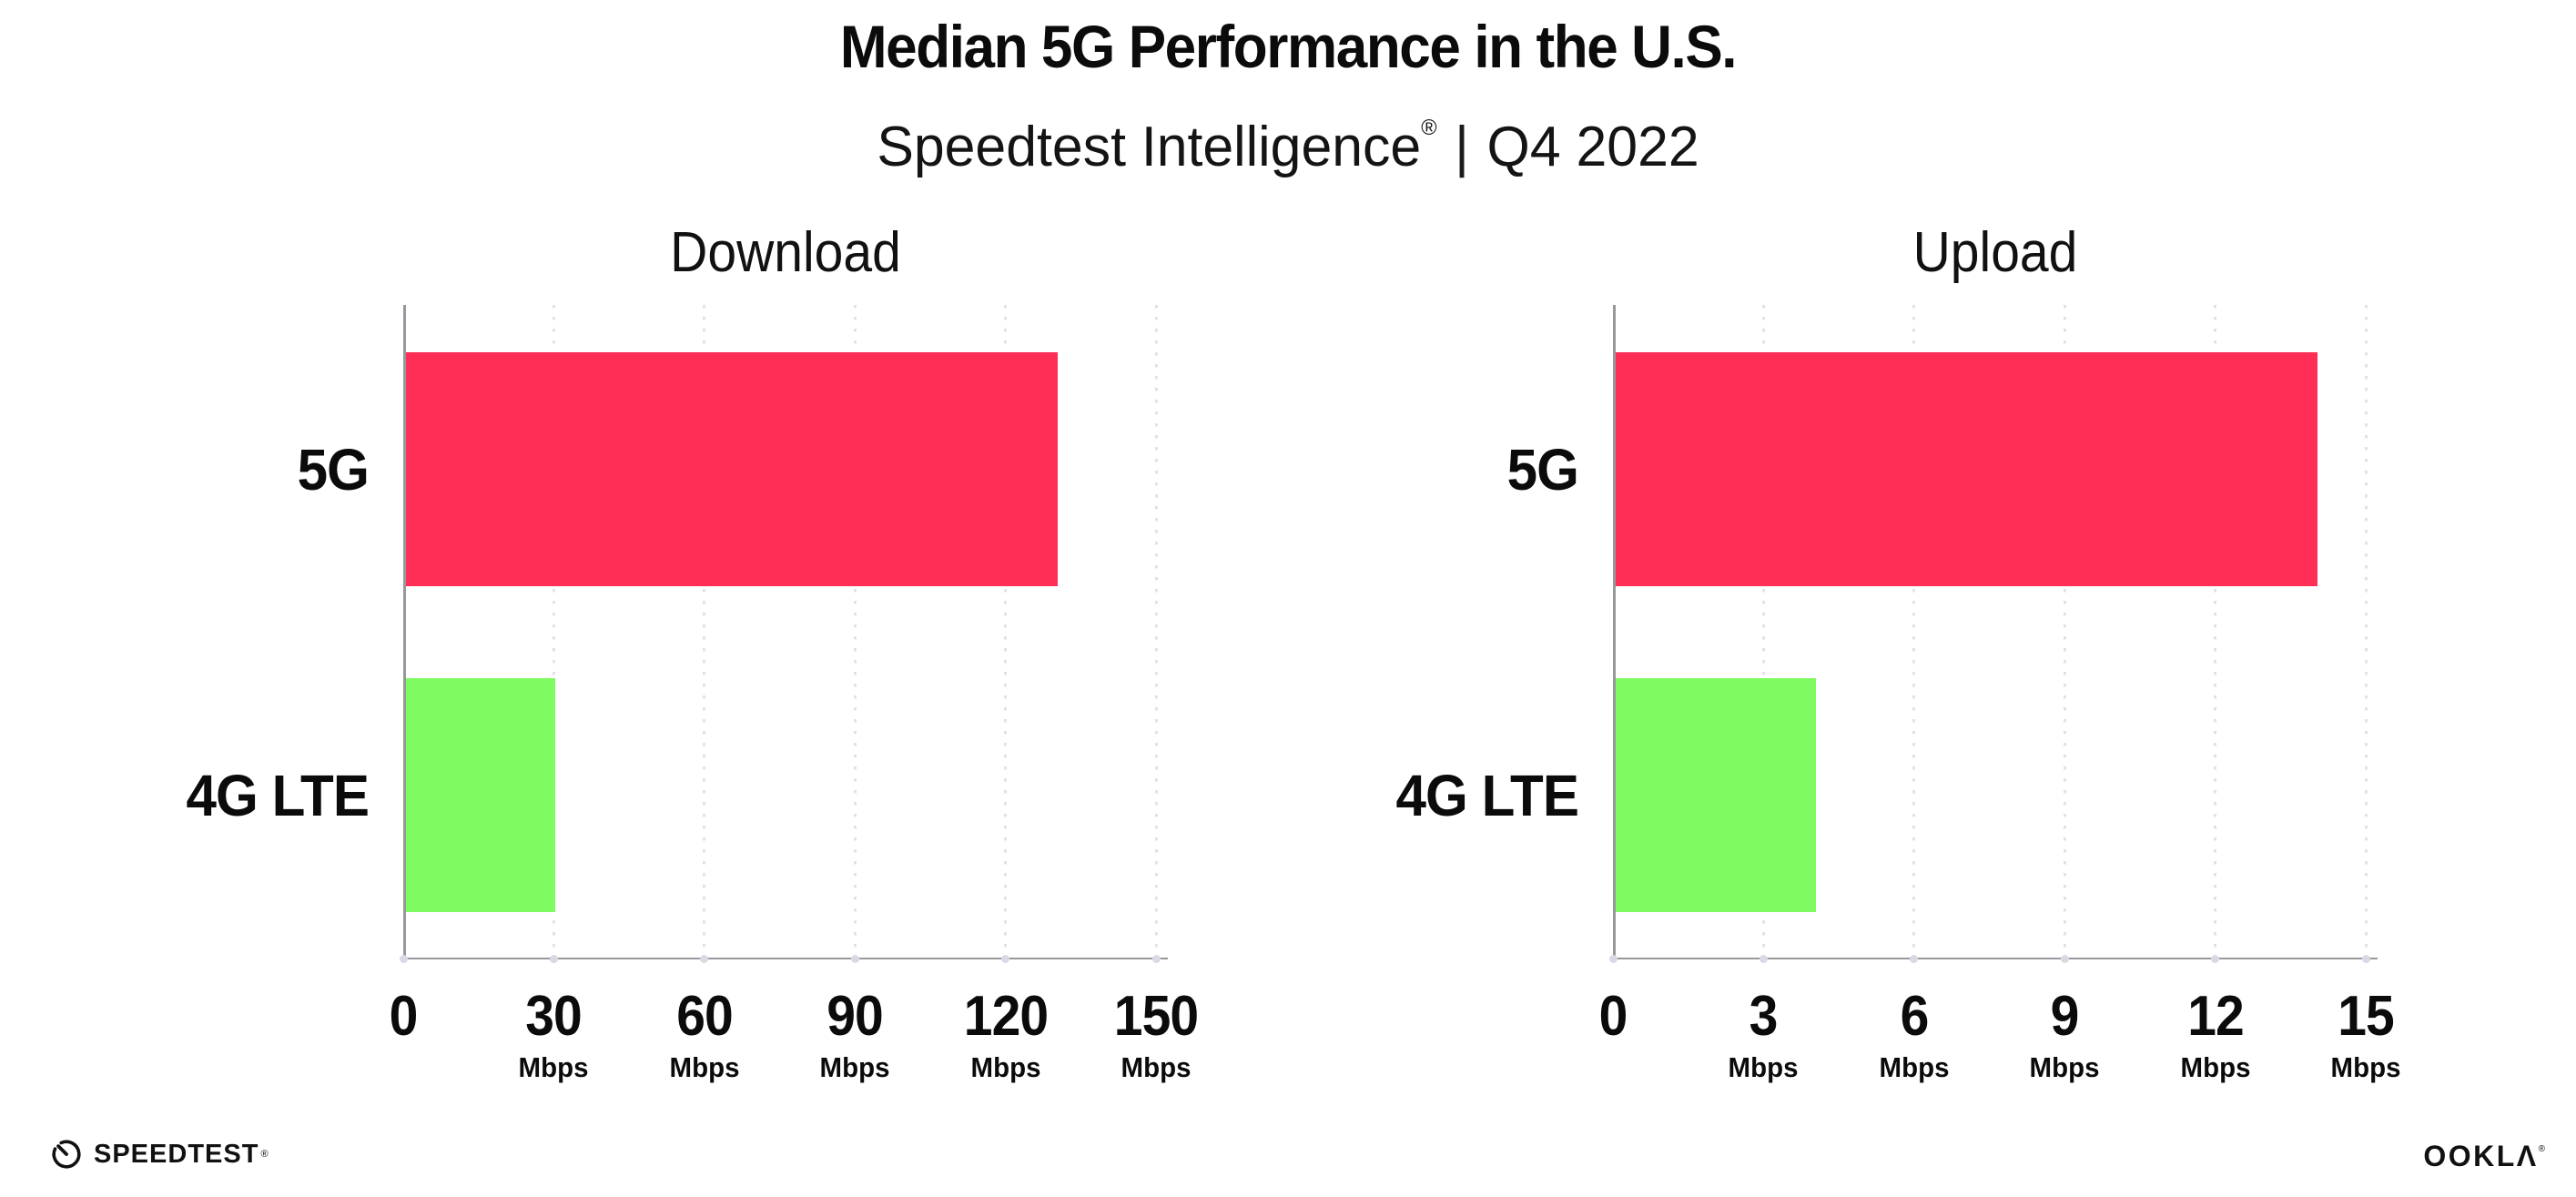 This screenshot has width=2576, height=1197. Describe the element at coordinates (2065, 1017) in the screenshot. I see `x-tick-value: 9` at that location.